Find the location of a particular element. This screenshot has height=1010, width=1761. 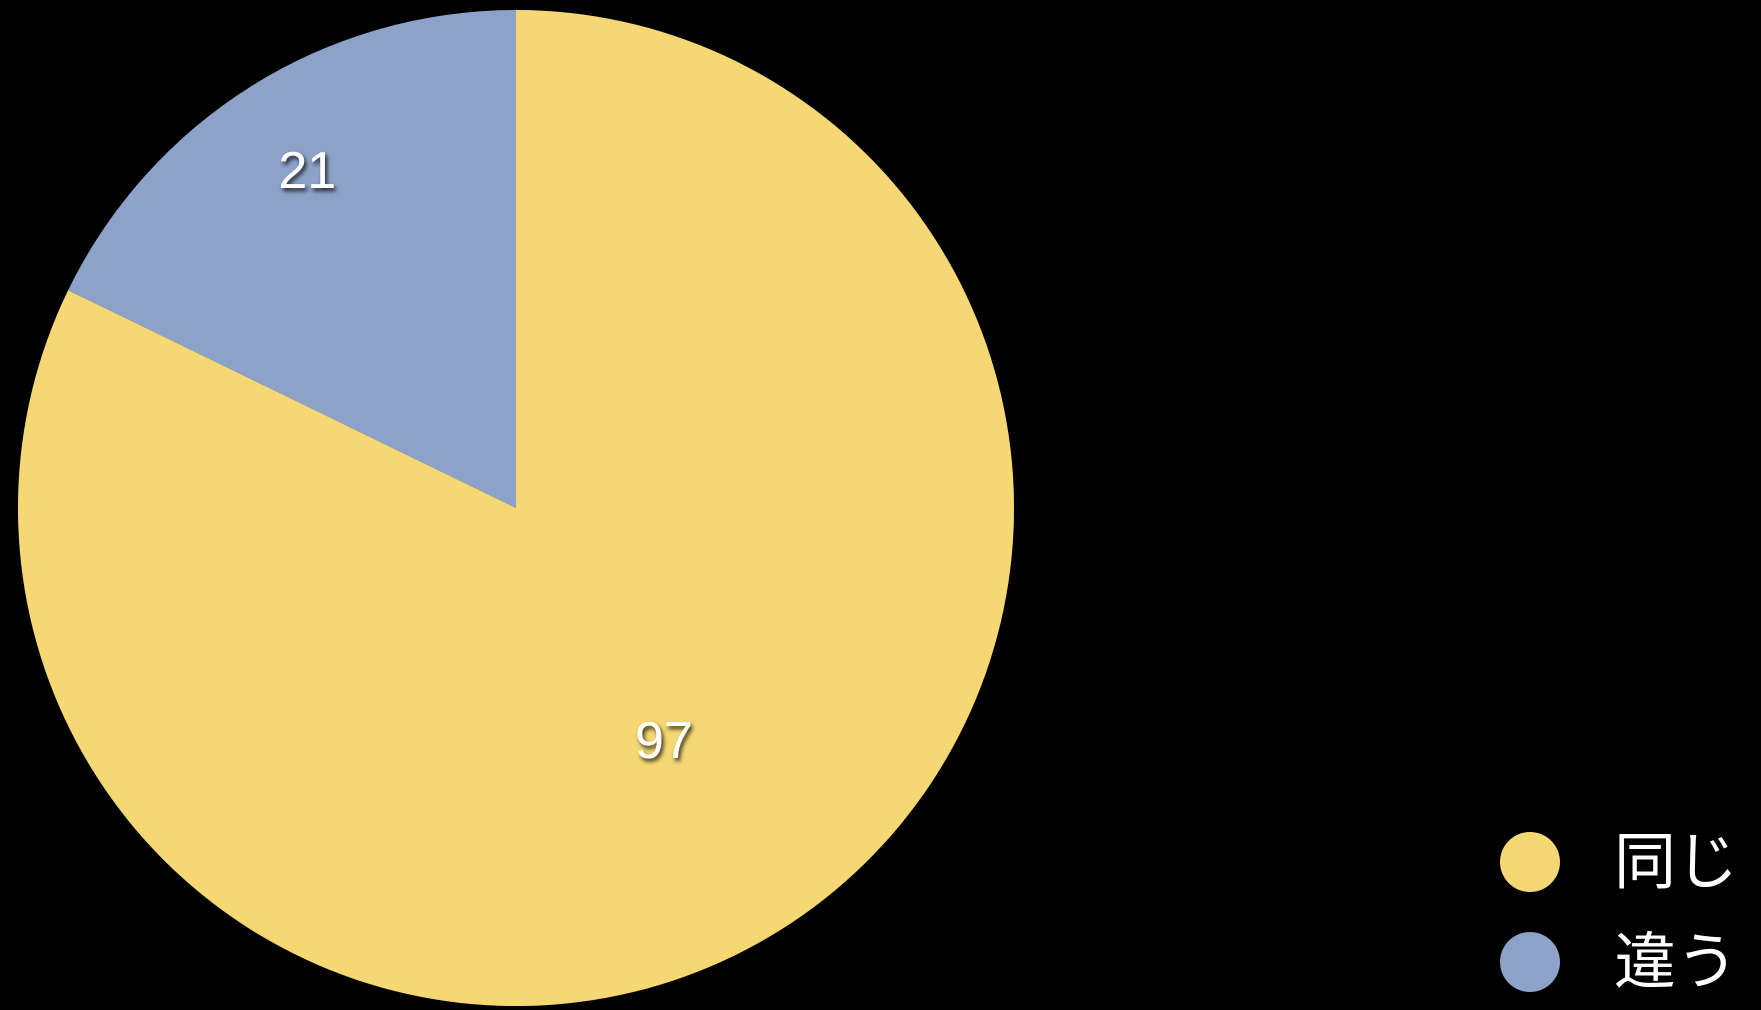

legend-swatch-different is located at coordinates (1530, 962).